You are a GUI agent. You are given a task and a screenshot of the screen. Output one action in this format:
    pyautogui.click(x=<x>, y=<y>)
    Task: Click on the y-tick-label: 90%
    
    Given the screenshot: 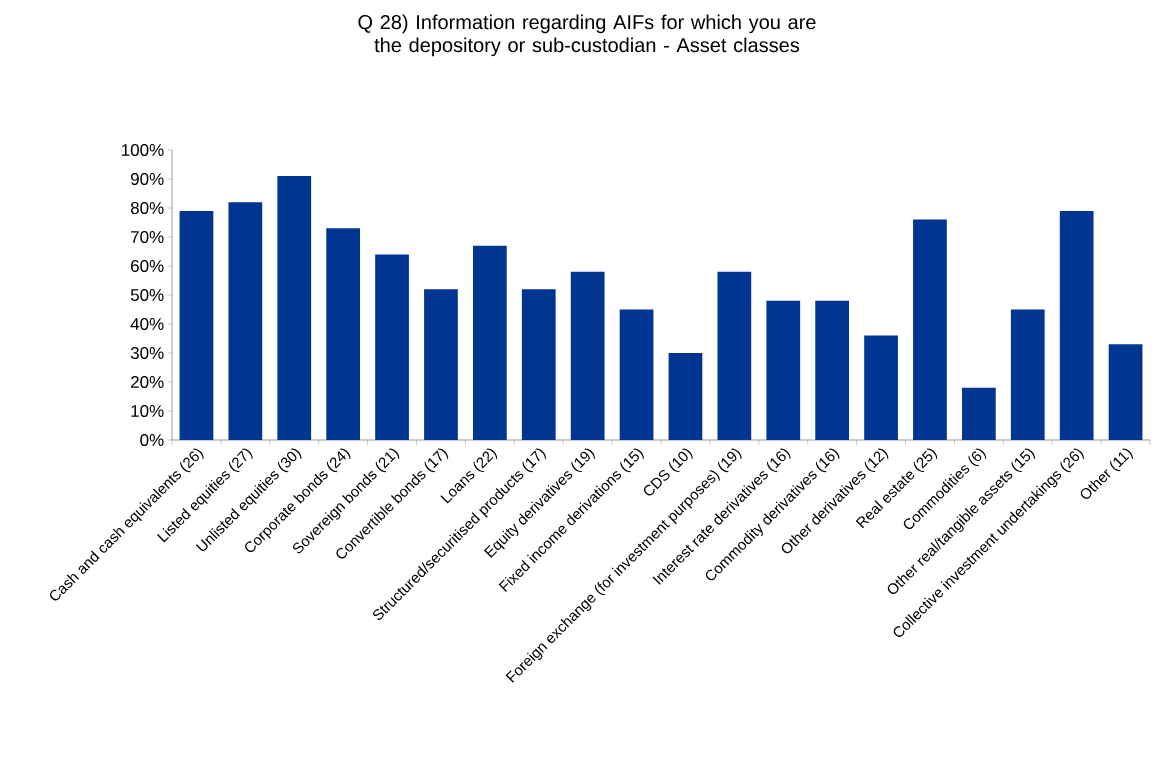 What is the action you would take?
    pyautogui.click(x=147, y=179)
    